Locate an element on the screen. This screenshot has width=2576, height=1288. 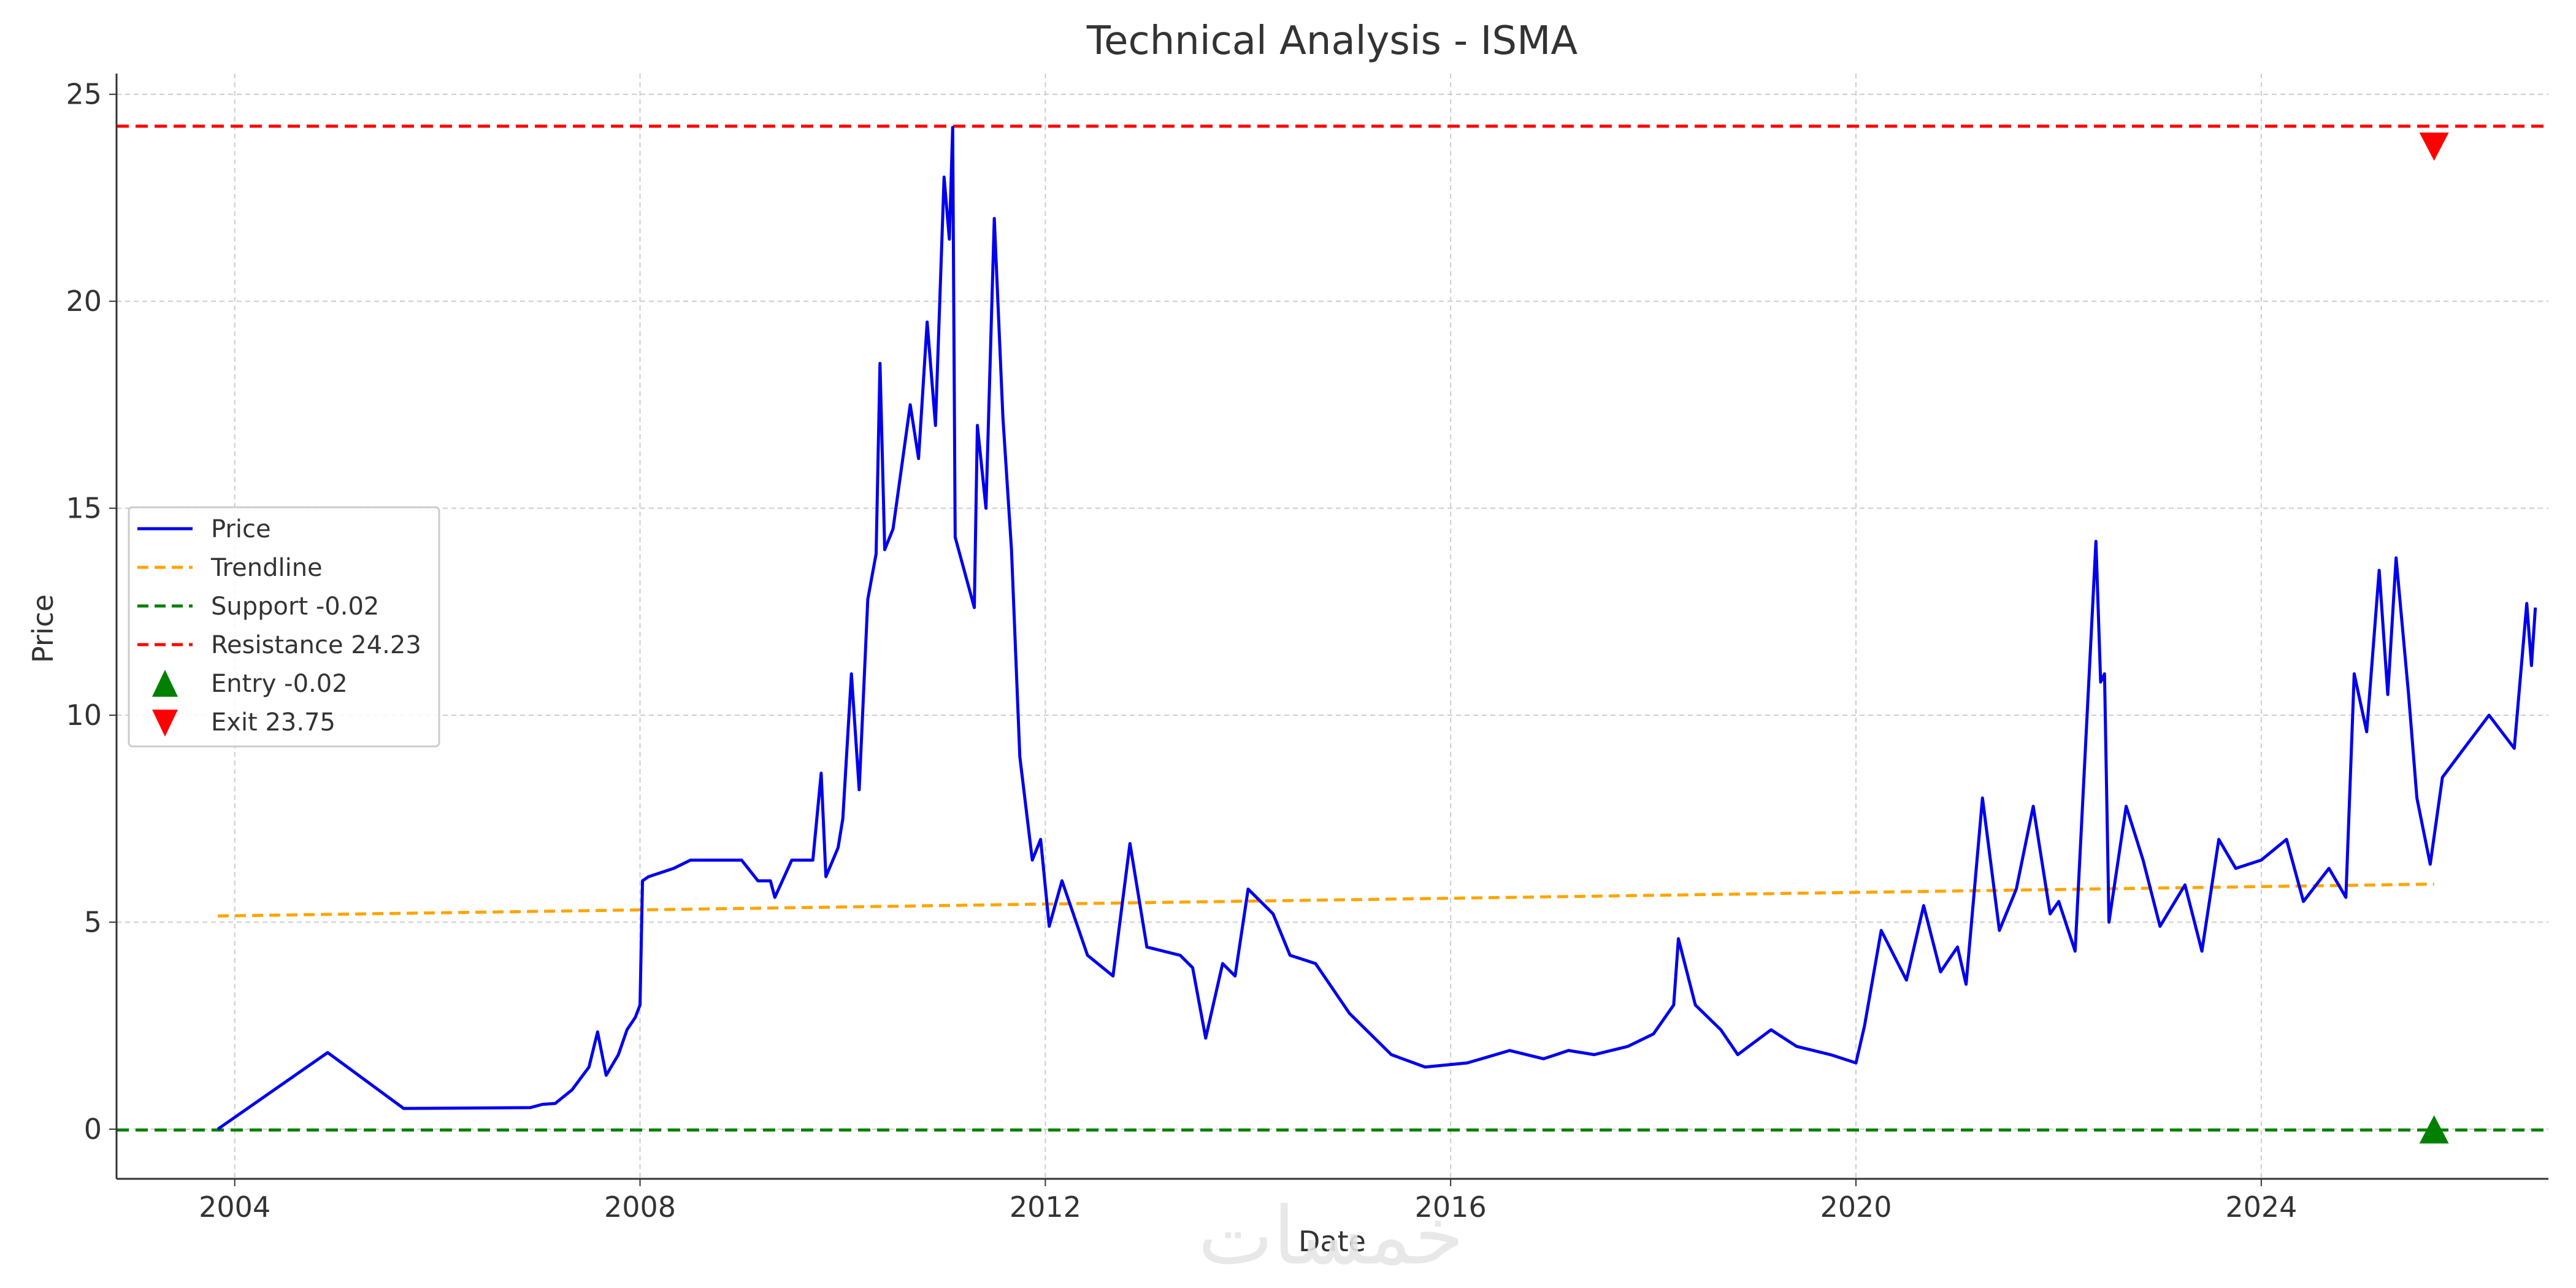
legend-box is located at coordinates (284, 627).